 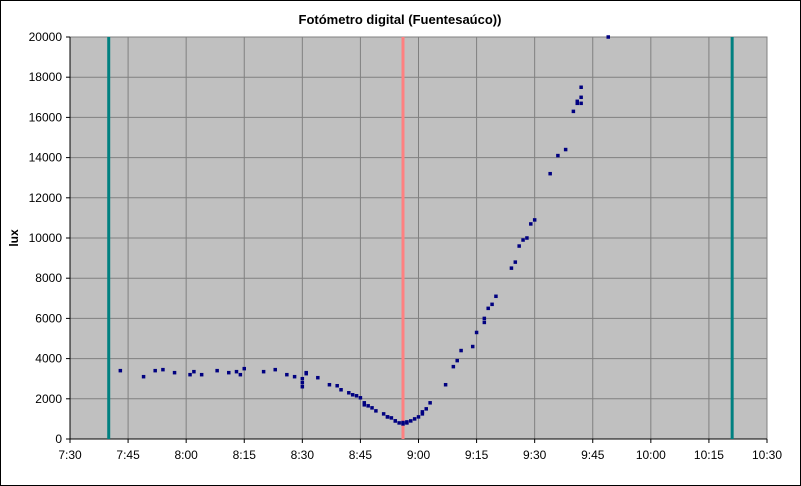 I want to click on x-tick-label: 8:45, so click(x=361, y=455).